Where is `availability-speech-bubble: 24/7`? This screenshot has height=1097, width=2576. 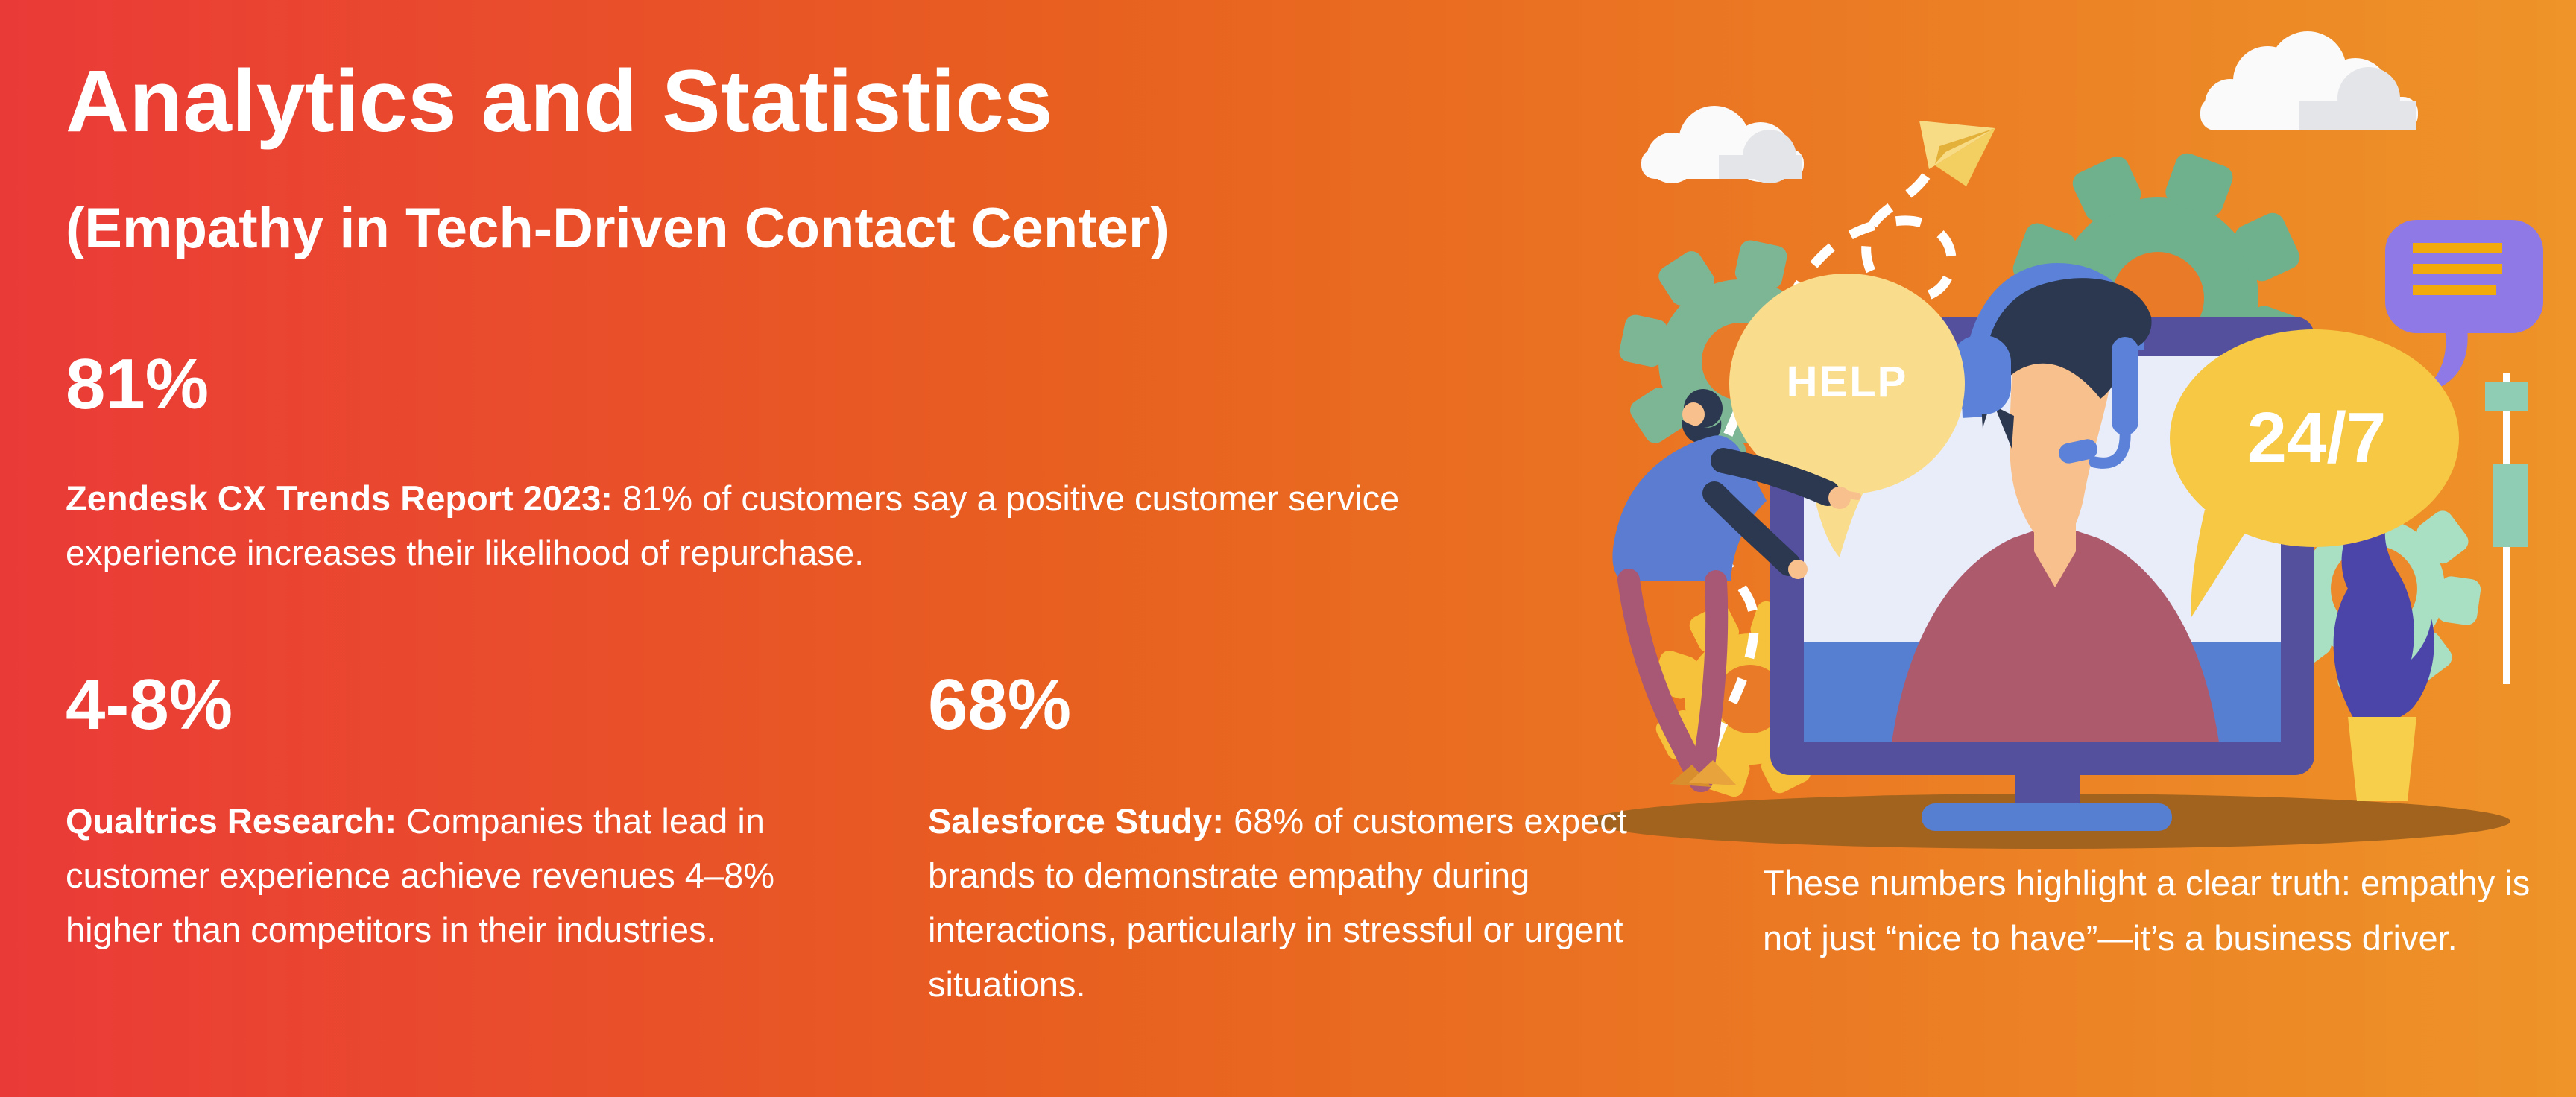
availability-speech-bubble: 24/7 is located at coordinates (2314, 473).